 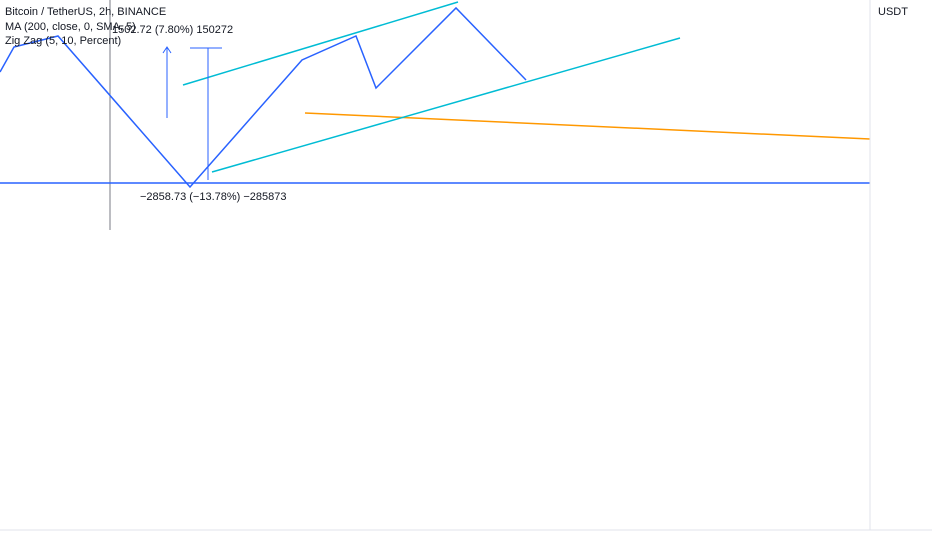 I want to click on measure-arrow, so click(x=167, y=50).